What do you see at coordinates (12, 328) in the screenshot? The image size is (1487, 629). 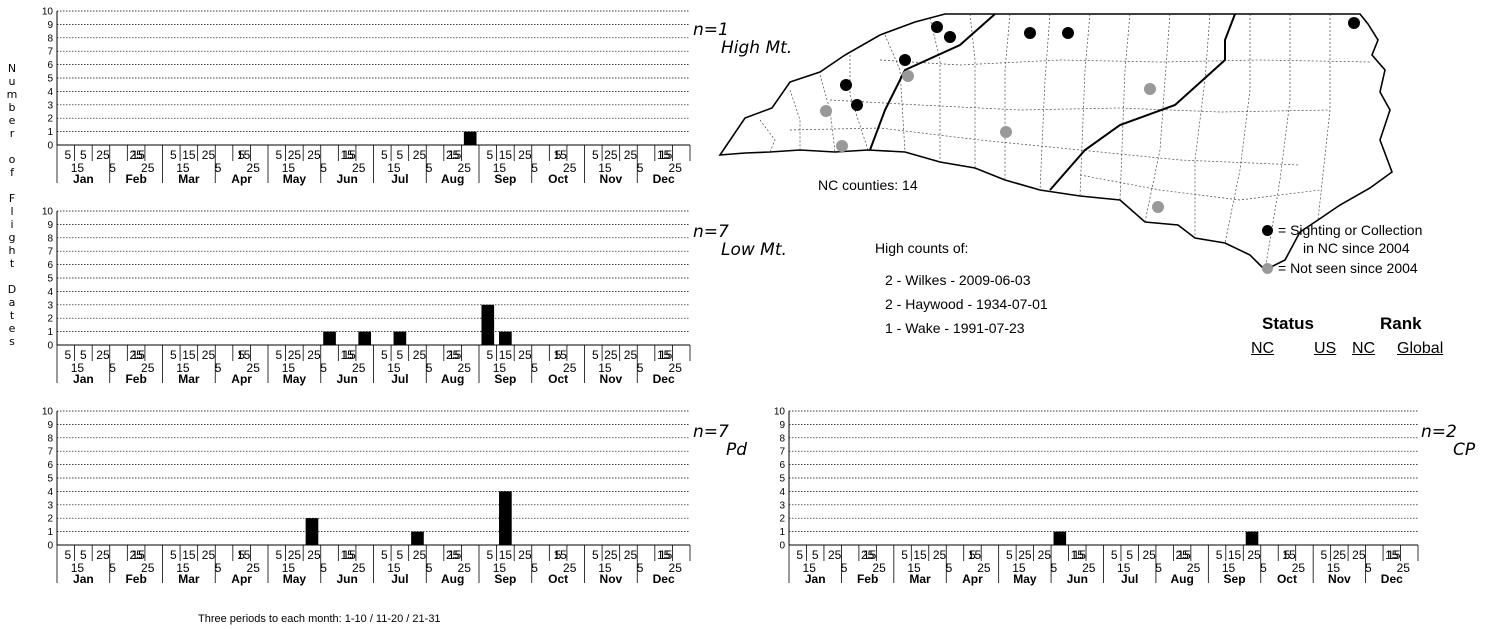 I see `axis-title-letter: e` at bounding box center [12, 328].